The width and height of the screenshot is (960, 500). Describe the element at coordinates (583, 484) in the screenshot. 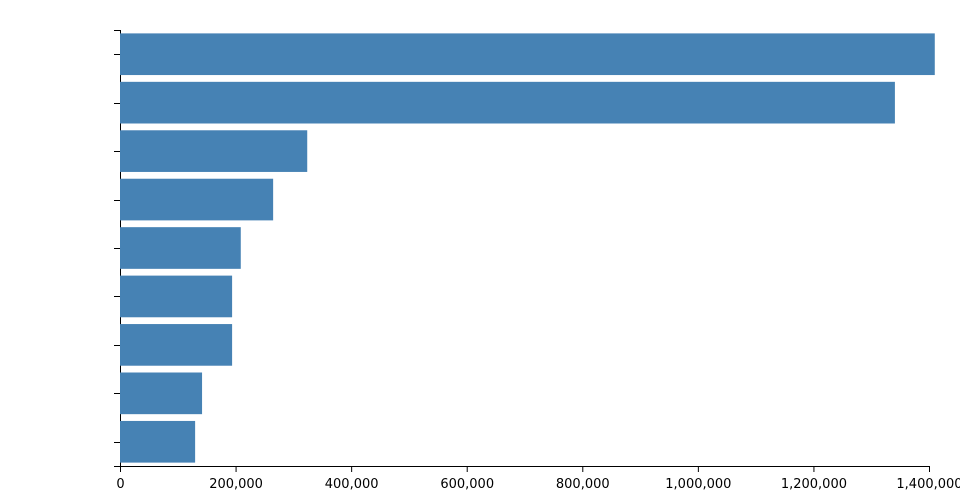

I see `x-tick-label: 800,000` at that location.